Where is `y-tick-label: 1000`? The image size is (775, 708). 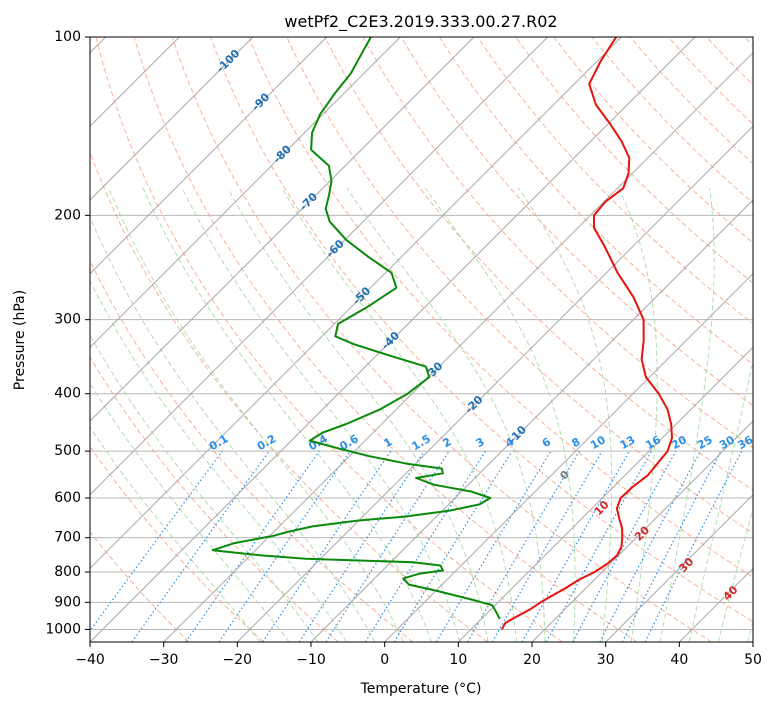 y-tick-label: 1000 is located at coordinates (63, 629).